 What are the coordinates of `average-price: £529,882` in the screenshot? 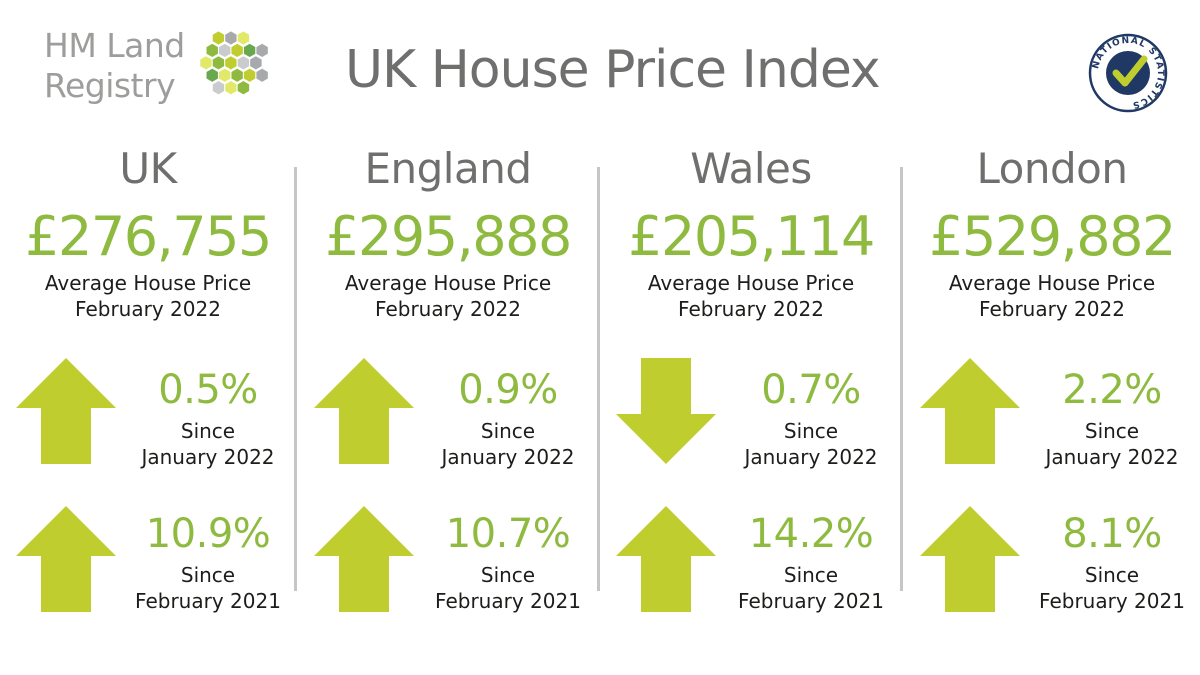 It's located at (1052, 236).